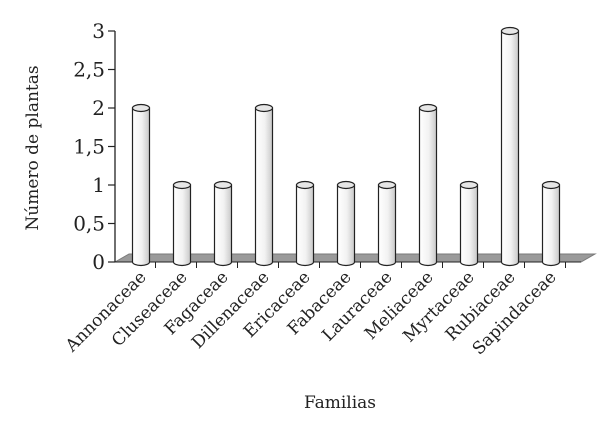  Describe the element at coordinates (98, 185) in the screenshot. I see `y-tick-label: 1` at that location.